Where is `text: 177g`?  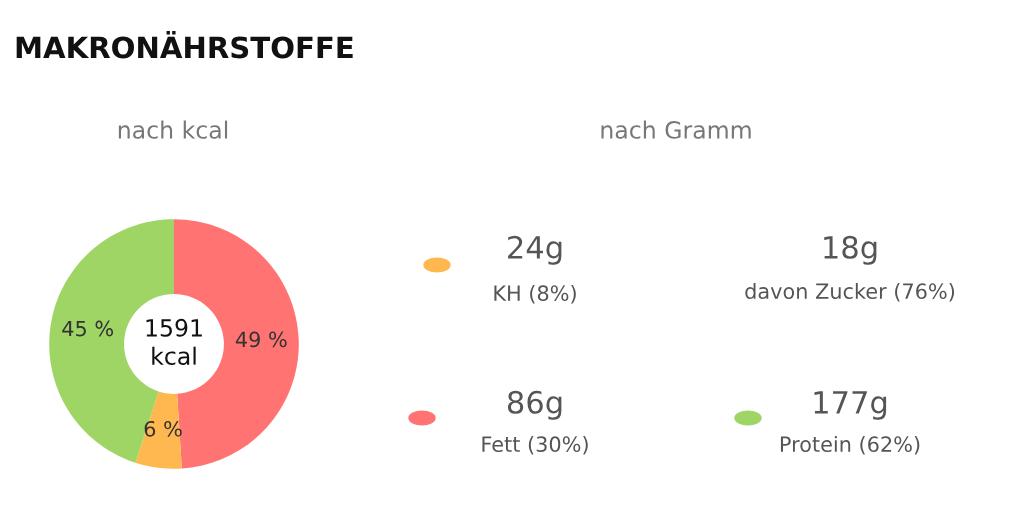 text: 177g is located at coordinates (850, 405).